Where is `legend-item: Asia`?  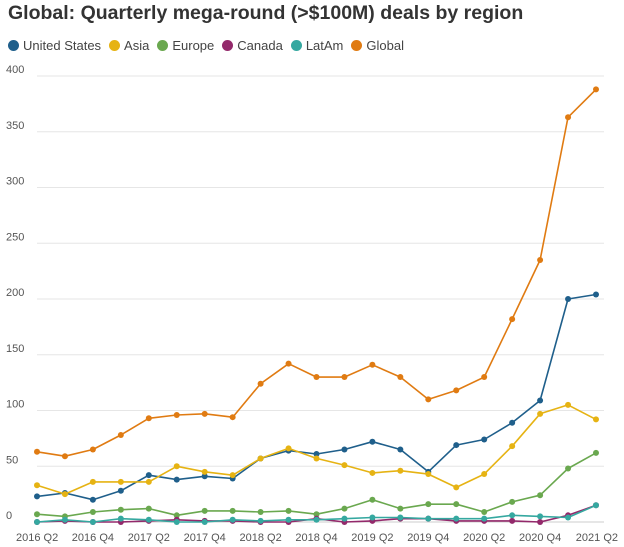 legend-item: Asia is located at coordinates (129, 45).